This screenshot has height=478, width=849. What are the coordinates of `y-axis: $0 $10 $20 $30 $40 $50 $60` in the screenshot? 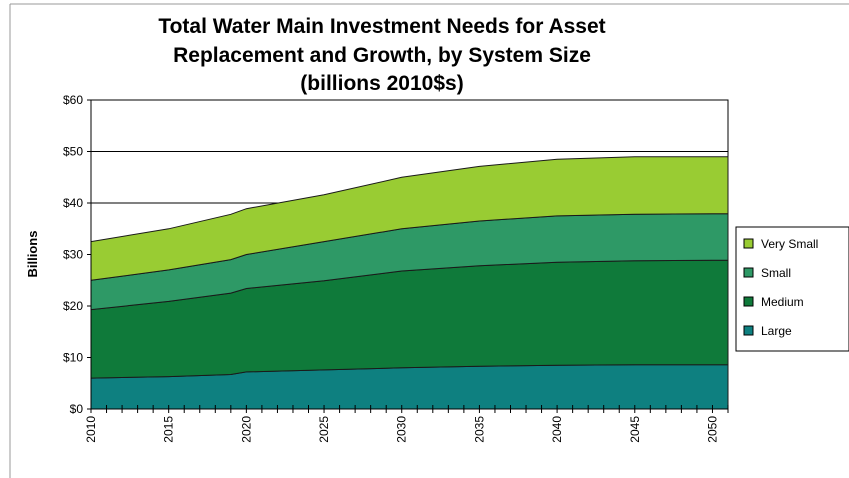 It's located at (77, 254).